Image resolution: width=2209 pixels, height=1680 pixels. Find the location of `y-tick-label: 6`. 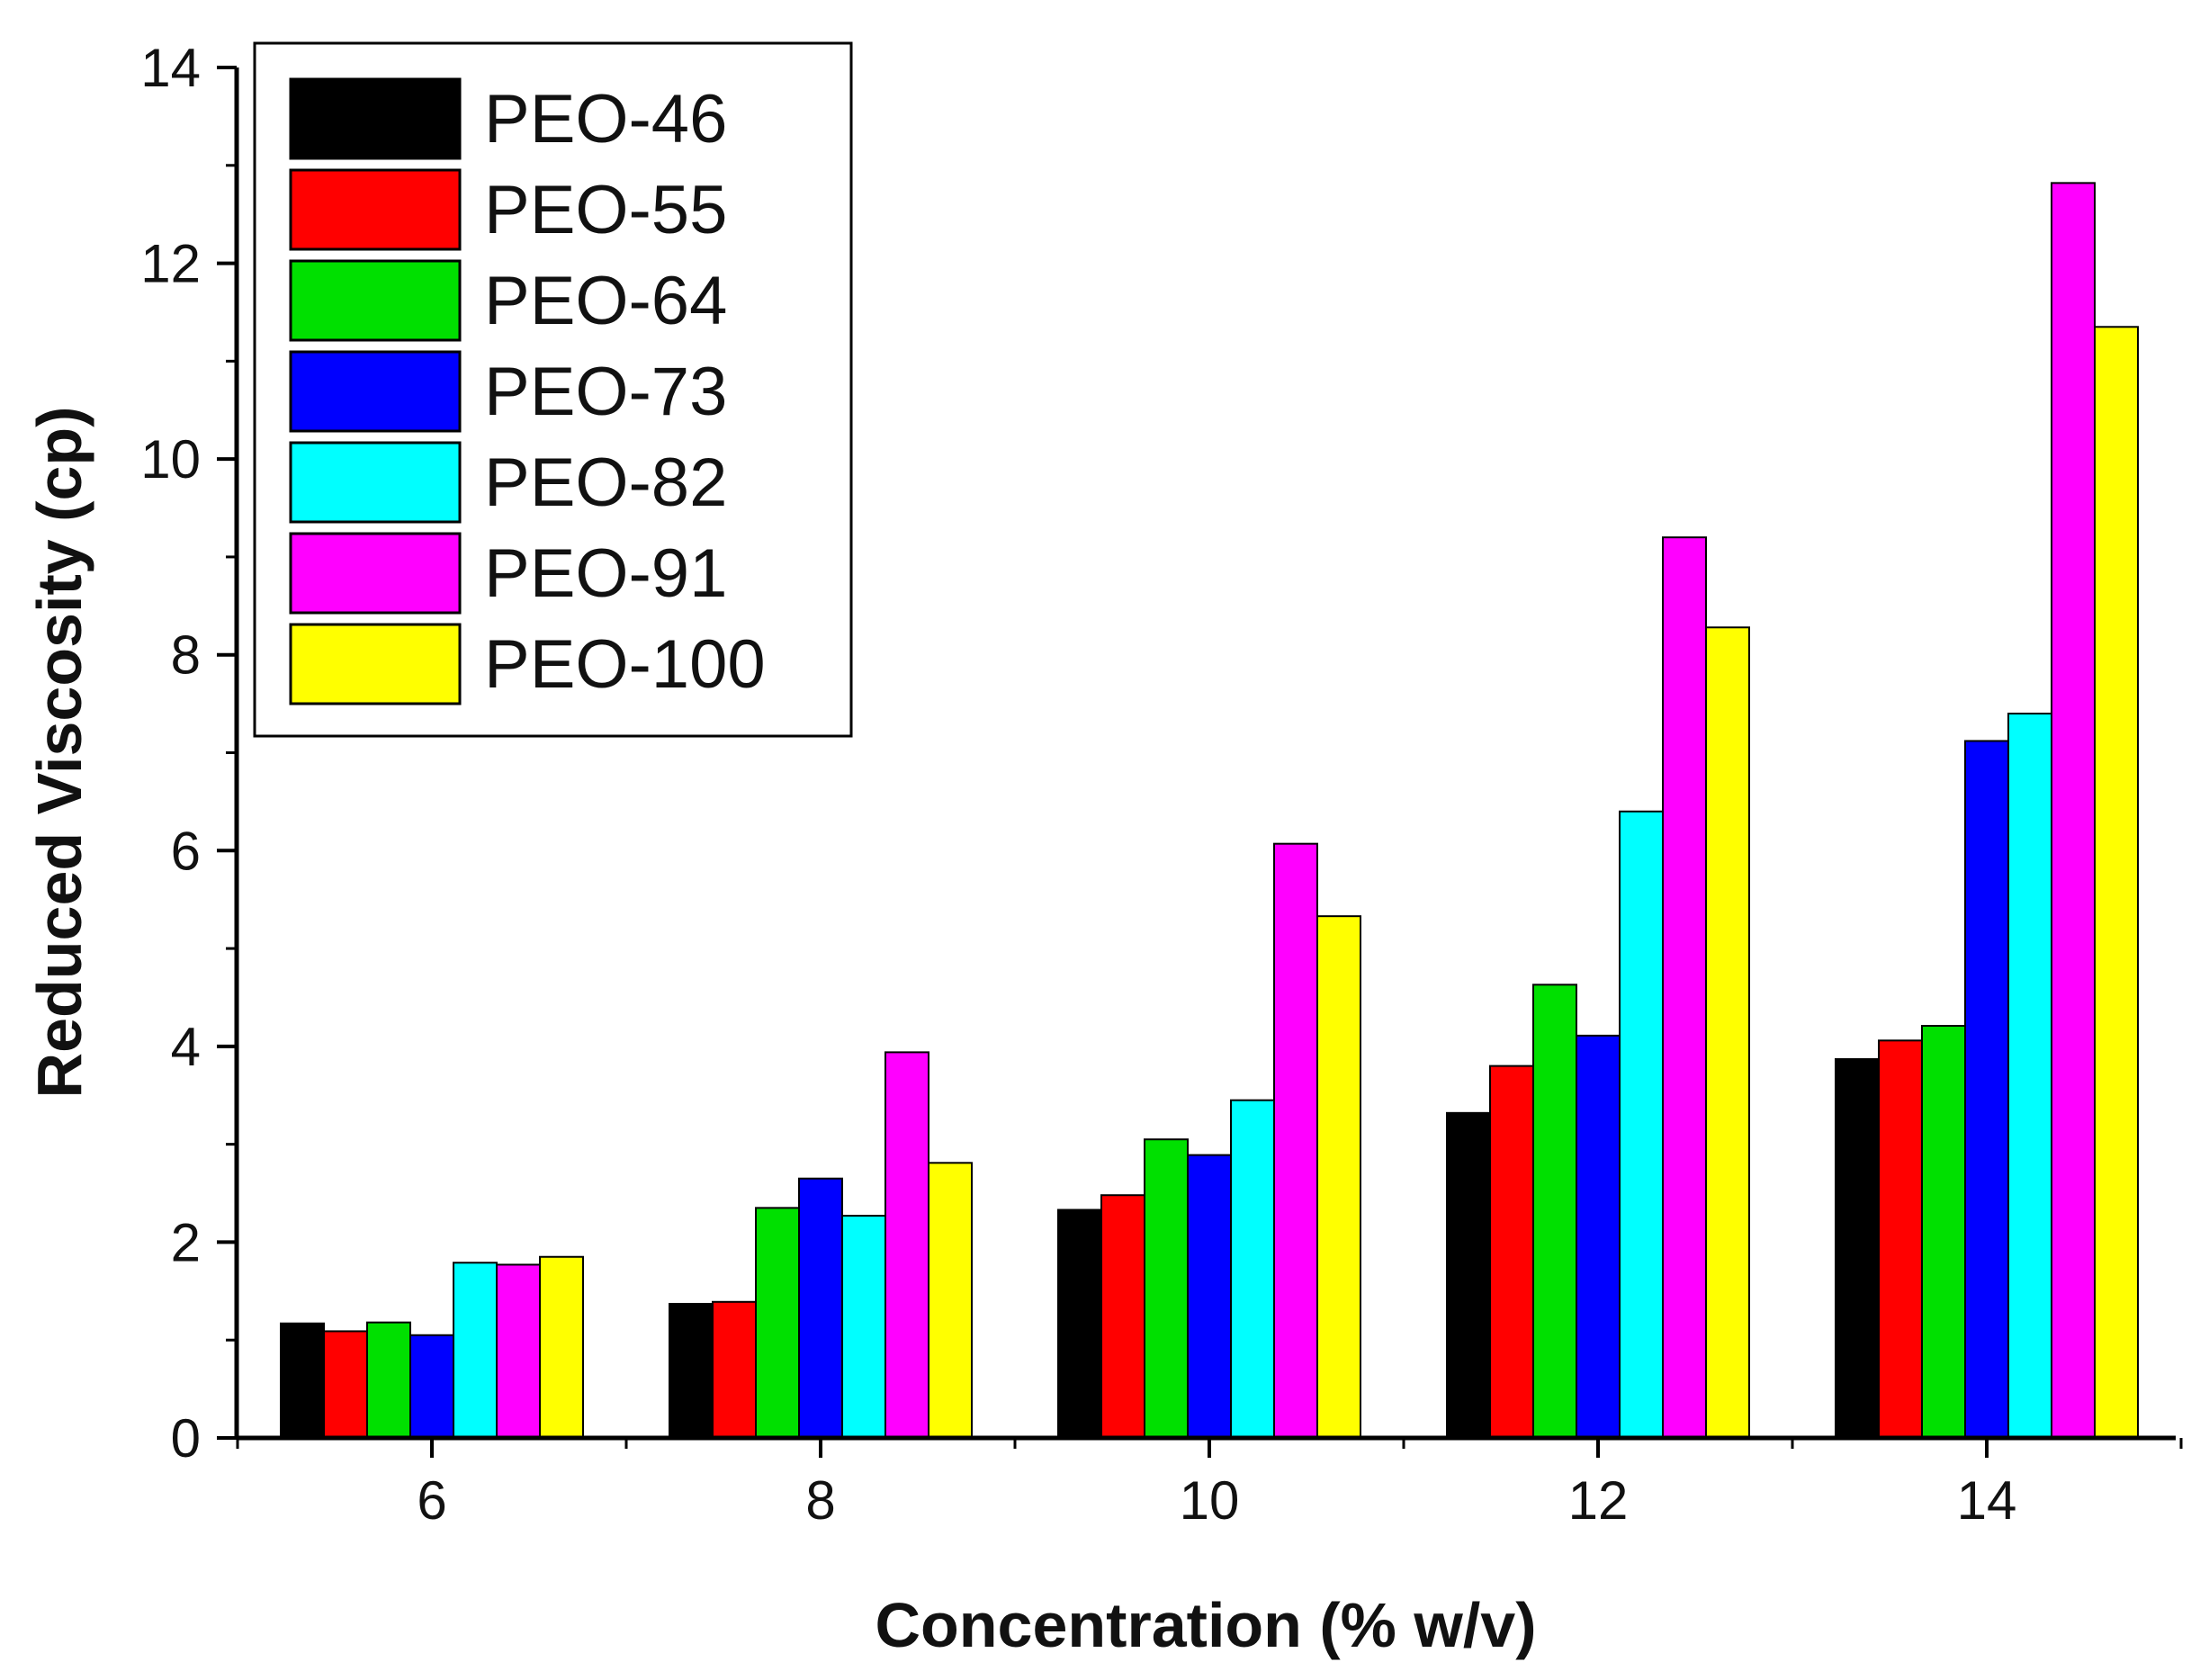

y-tick-label: 6 is located at coordinates (186, 851).